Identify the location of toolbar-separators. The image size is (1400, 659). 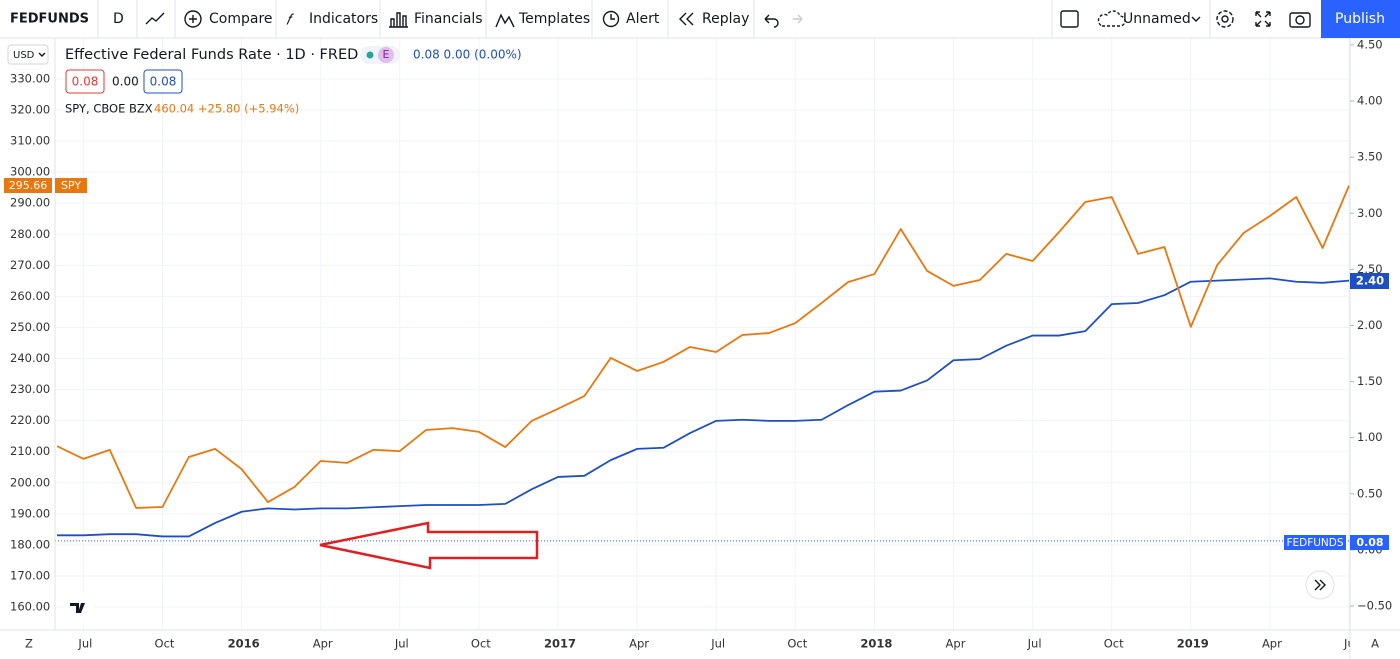
(654, 19).